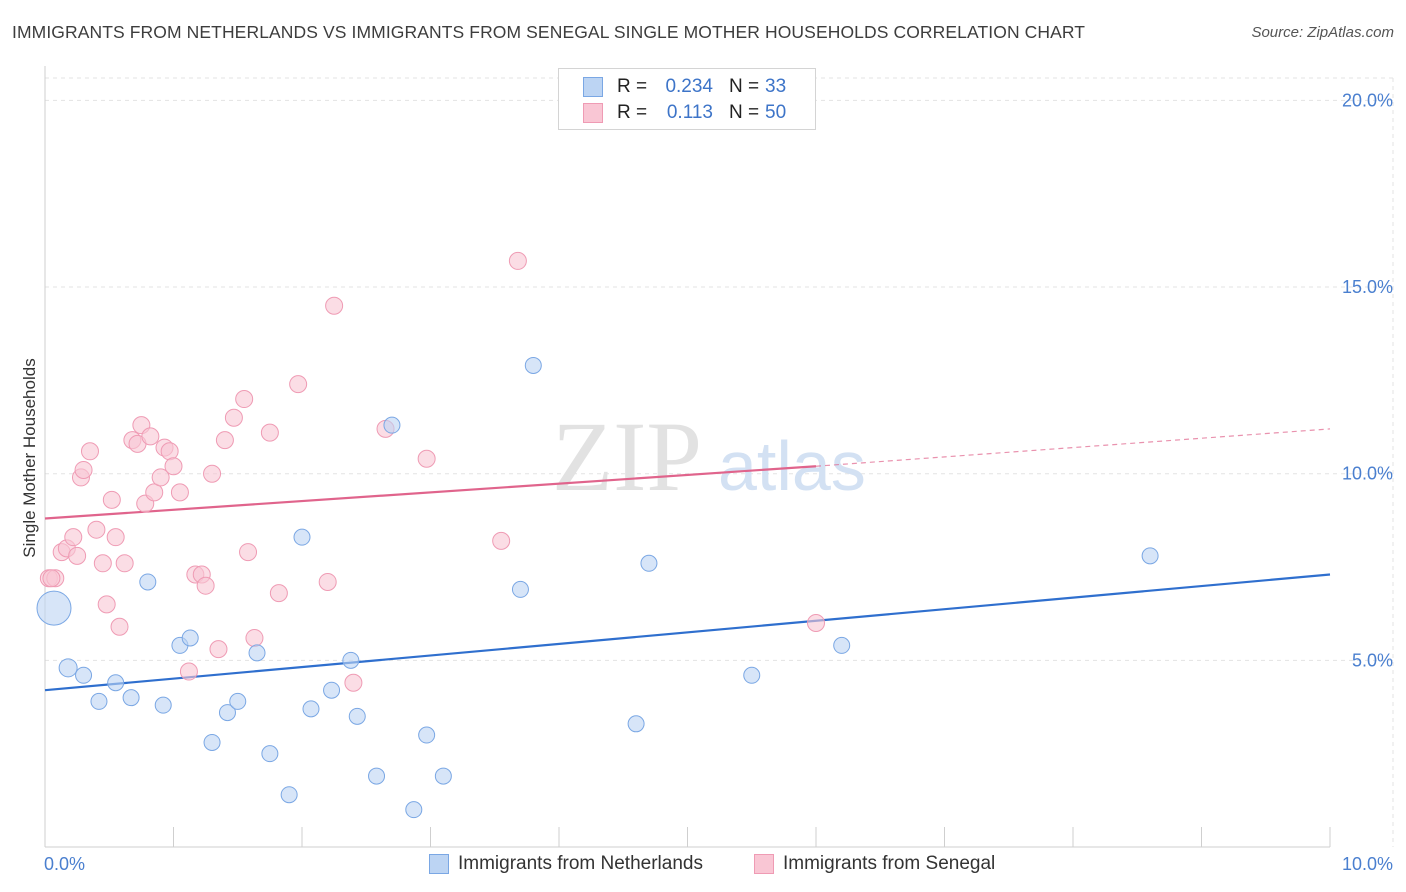 The height and width of the screenshot is (892, 1406). I want to click on legend-senegal-swatch, so click(764, 864).